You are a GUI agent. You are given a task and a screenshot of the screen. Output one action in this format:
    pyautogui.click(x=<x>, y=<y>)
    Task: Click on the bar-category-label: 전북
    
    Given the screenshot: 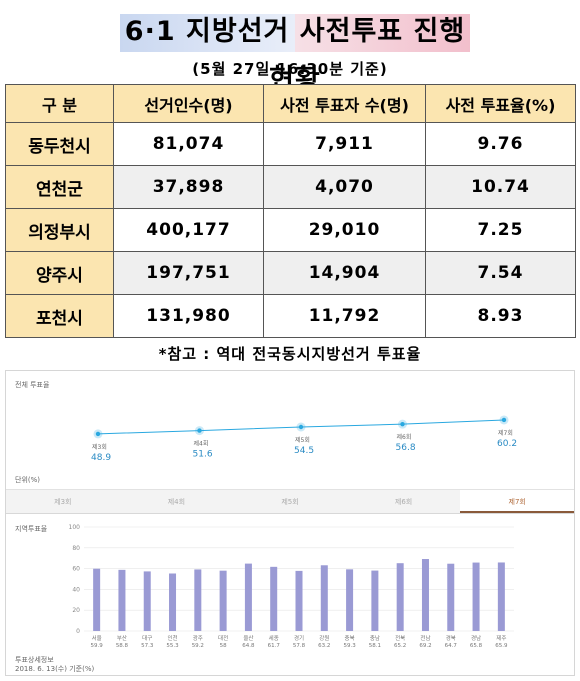 What is the action you would take?
    pyautogui.click(x=400, y=638)
    